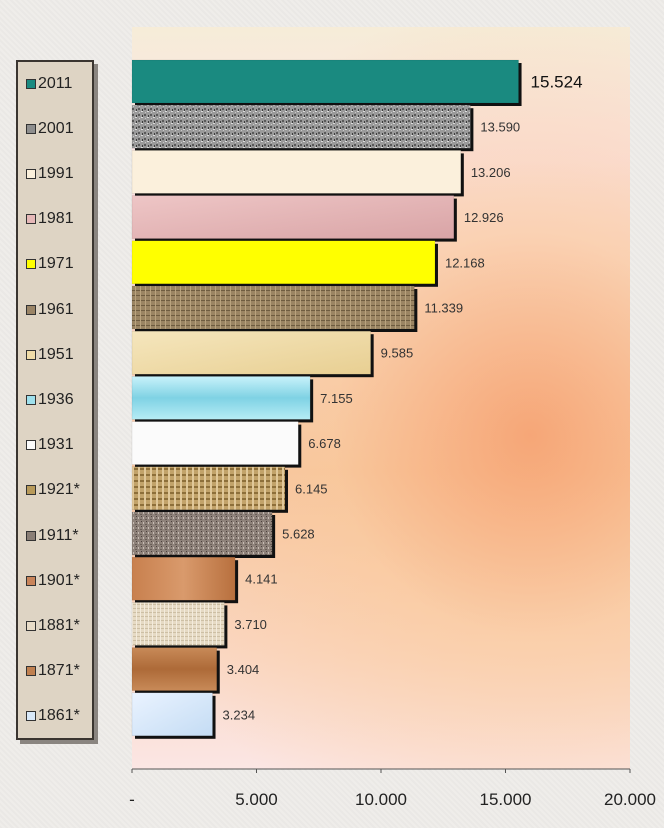 This screenshot has width=664, height=828. I want to click on value-label: 3.710, so click(250, 624).